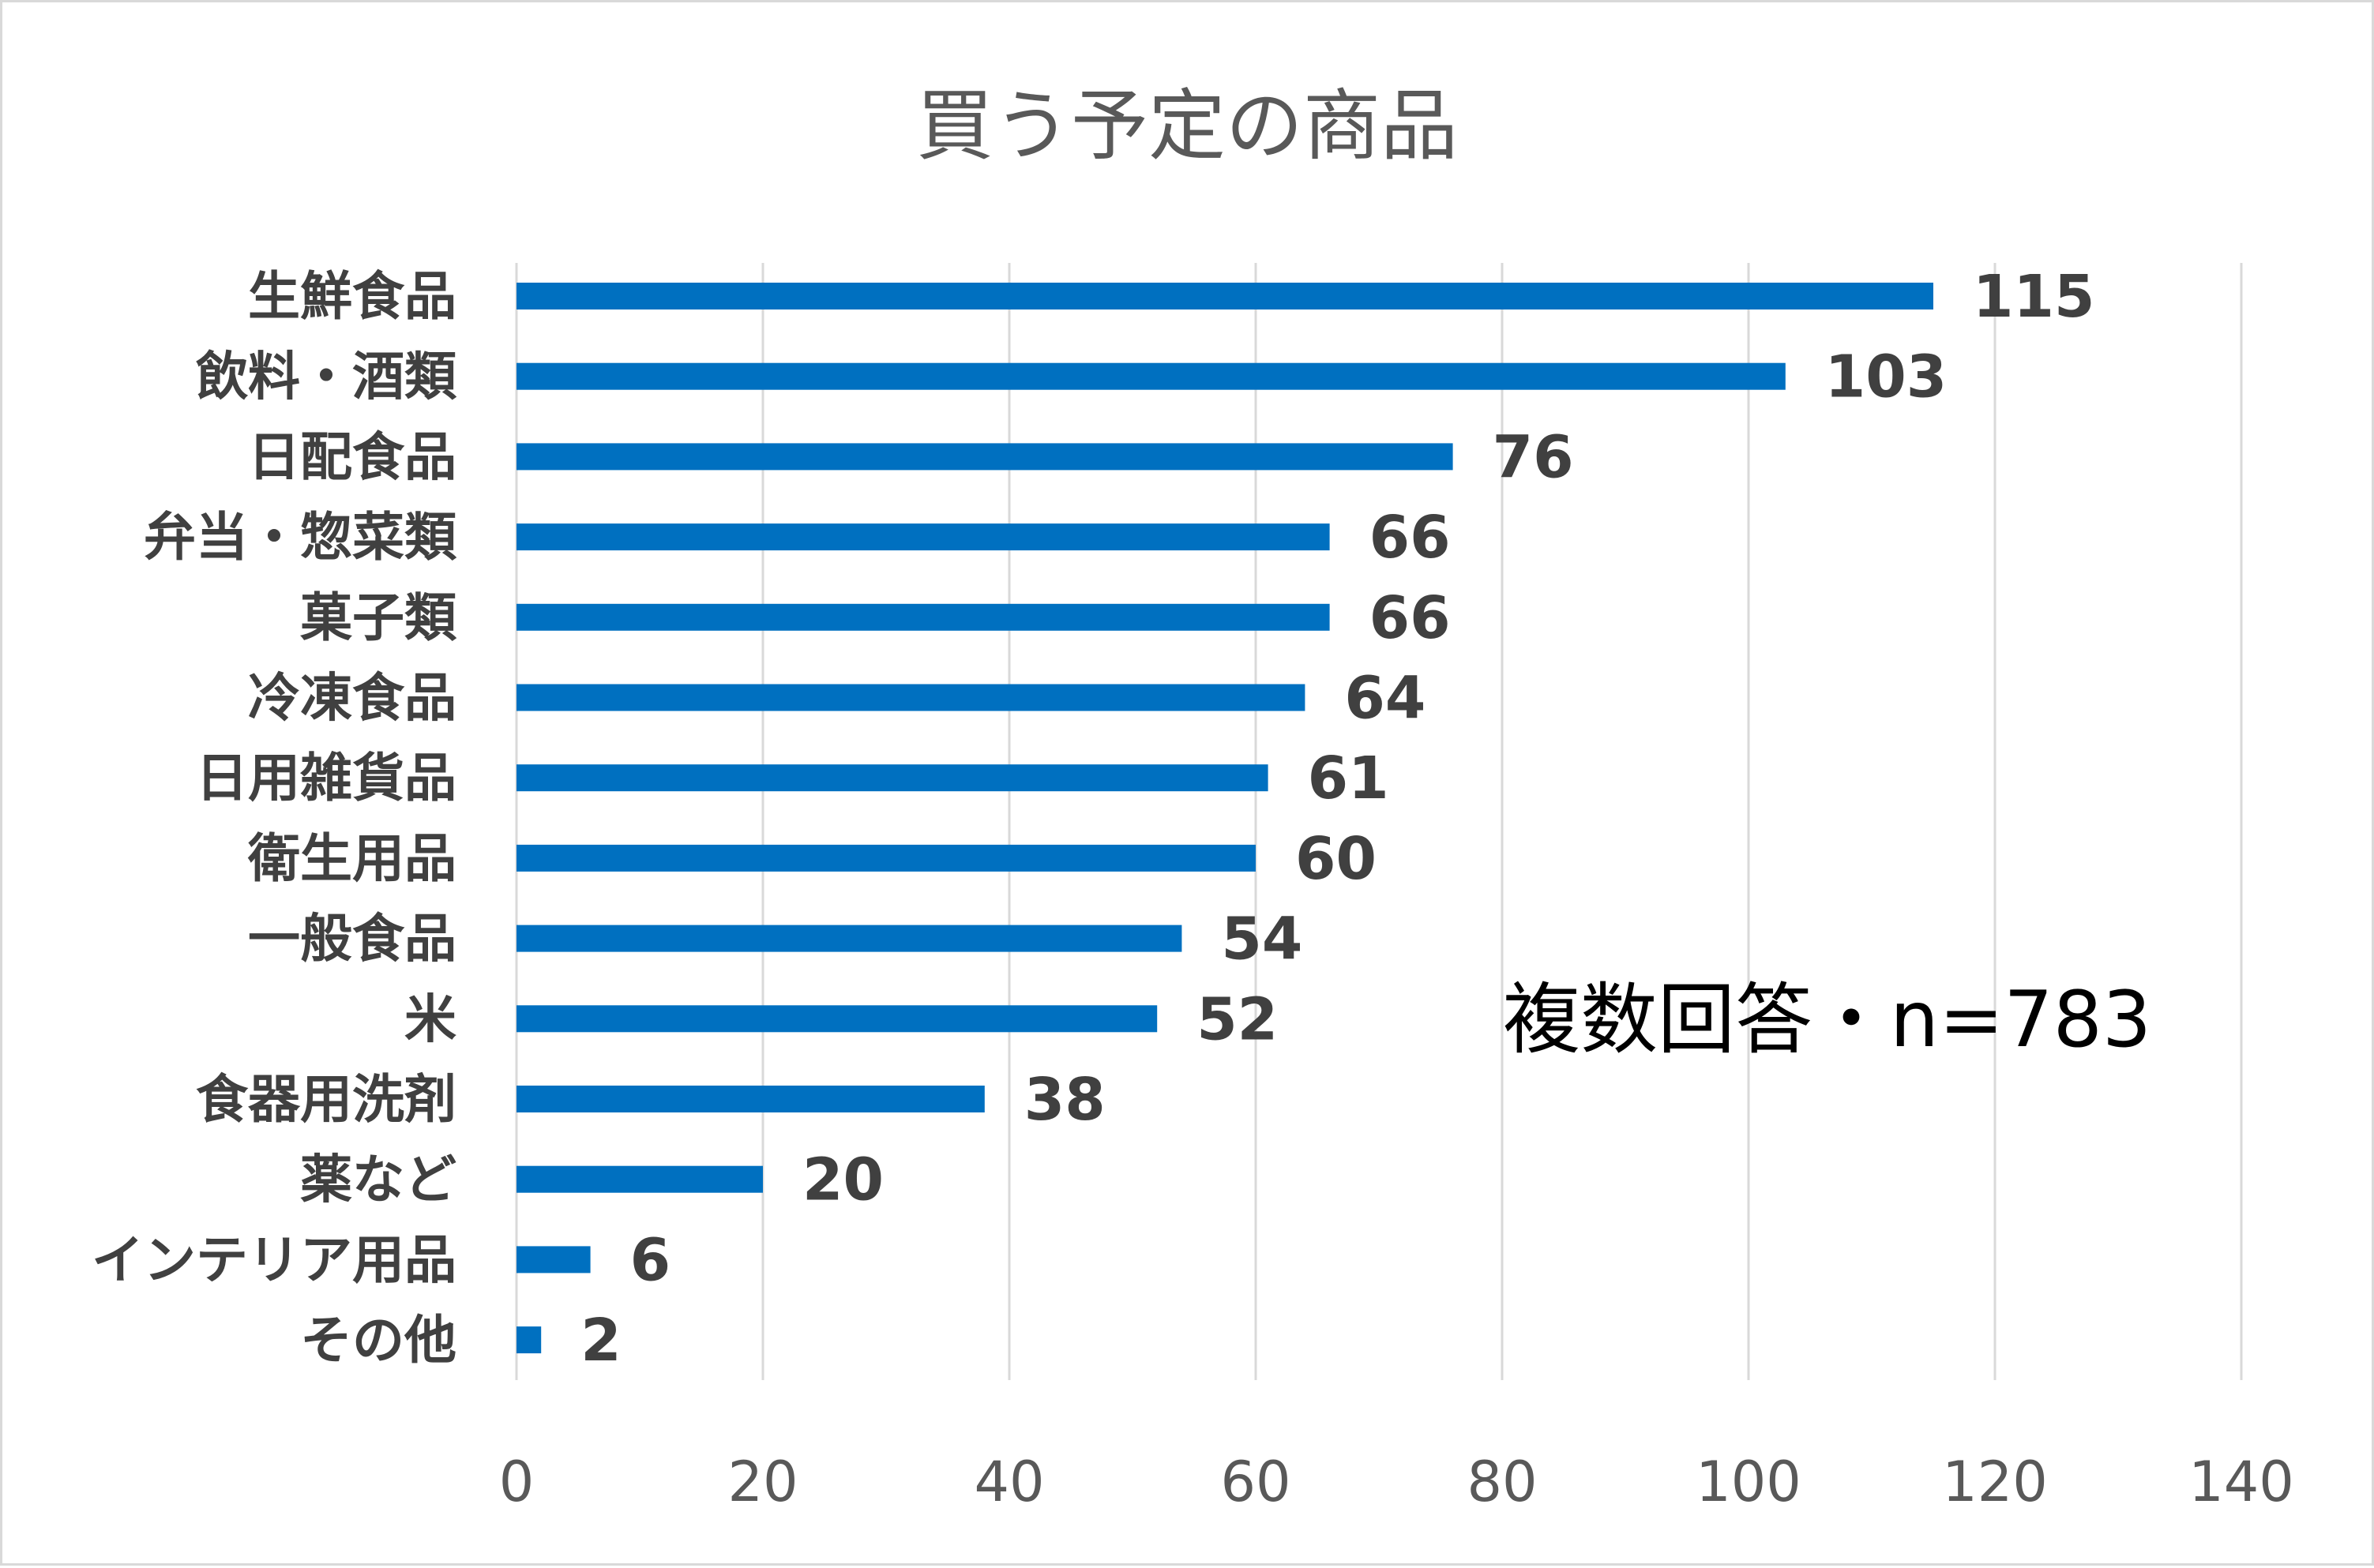 Image resolution: width=2374 pixels, height=1568 pixels. What do you see at coordinates (1827, 1020) in the screenshot?
I see `sample-note: 複数回答・n=783` at bounding box center [1827, 1020].